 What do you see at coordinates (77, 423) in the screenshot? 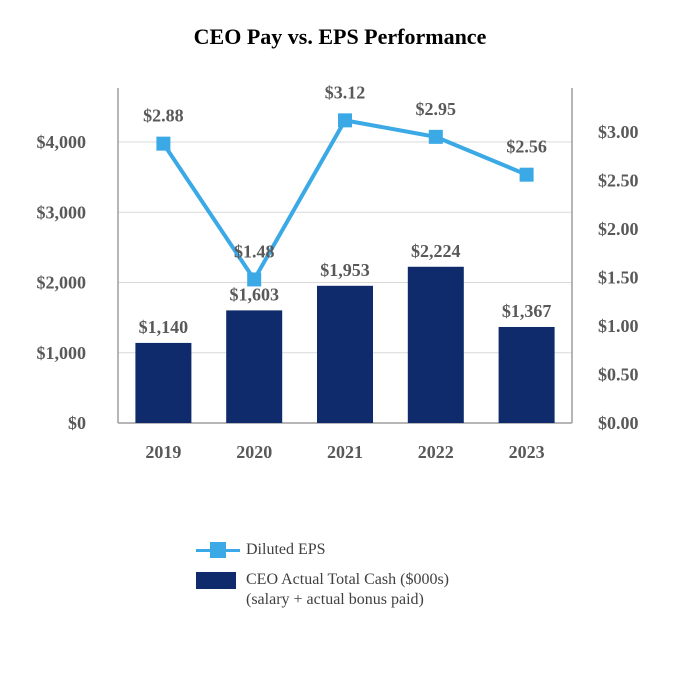
I see `y-left-tick-label: $0` at bounding box center [77, 423].